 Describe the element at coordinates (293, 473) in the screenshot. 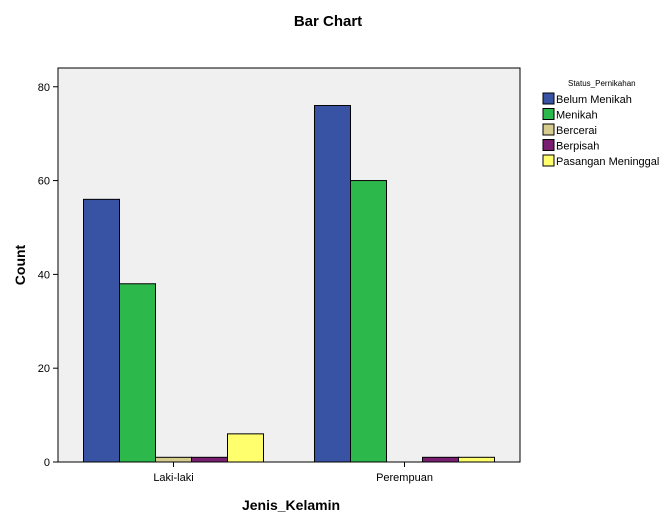

I see `x-axis: Laki-laki Perempuan` at that location.